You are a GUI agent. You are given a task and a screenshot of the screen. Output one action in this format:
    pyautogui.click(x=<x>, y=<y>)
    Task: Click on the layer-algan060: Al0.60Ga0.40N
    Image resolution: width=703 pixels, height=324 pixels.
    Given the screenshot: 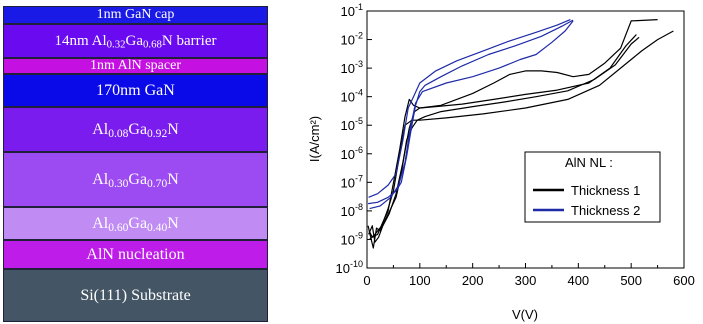 What is the action you would take?
    pyautogui.click(x=135, y=223)
    